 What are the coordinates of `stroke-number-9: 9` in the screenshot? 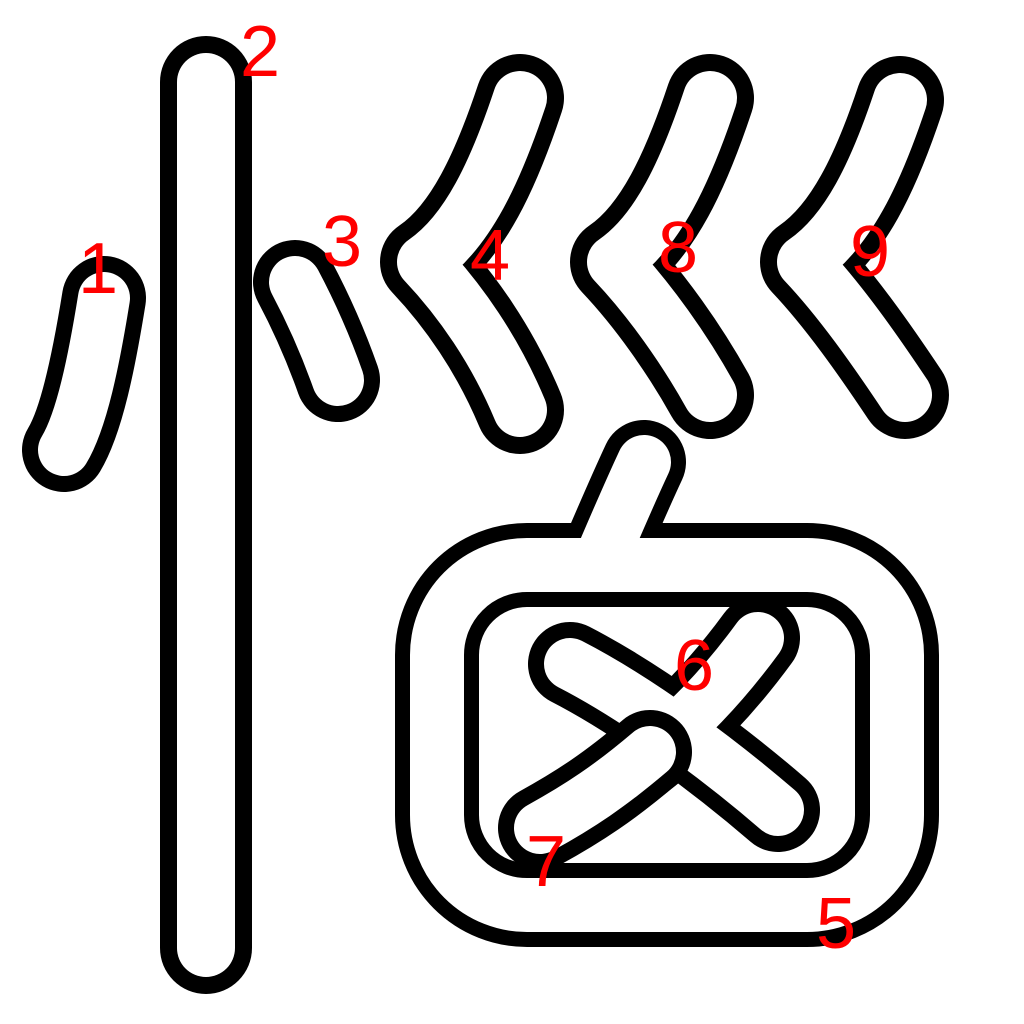 It's located at (870, 252).